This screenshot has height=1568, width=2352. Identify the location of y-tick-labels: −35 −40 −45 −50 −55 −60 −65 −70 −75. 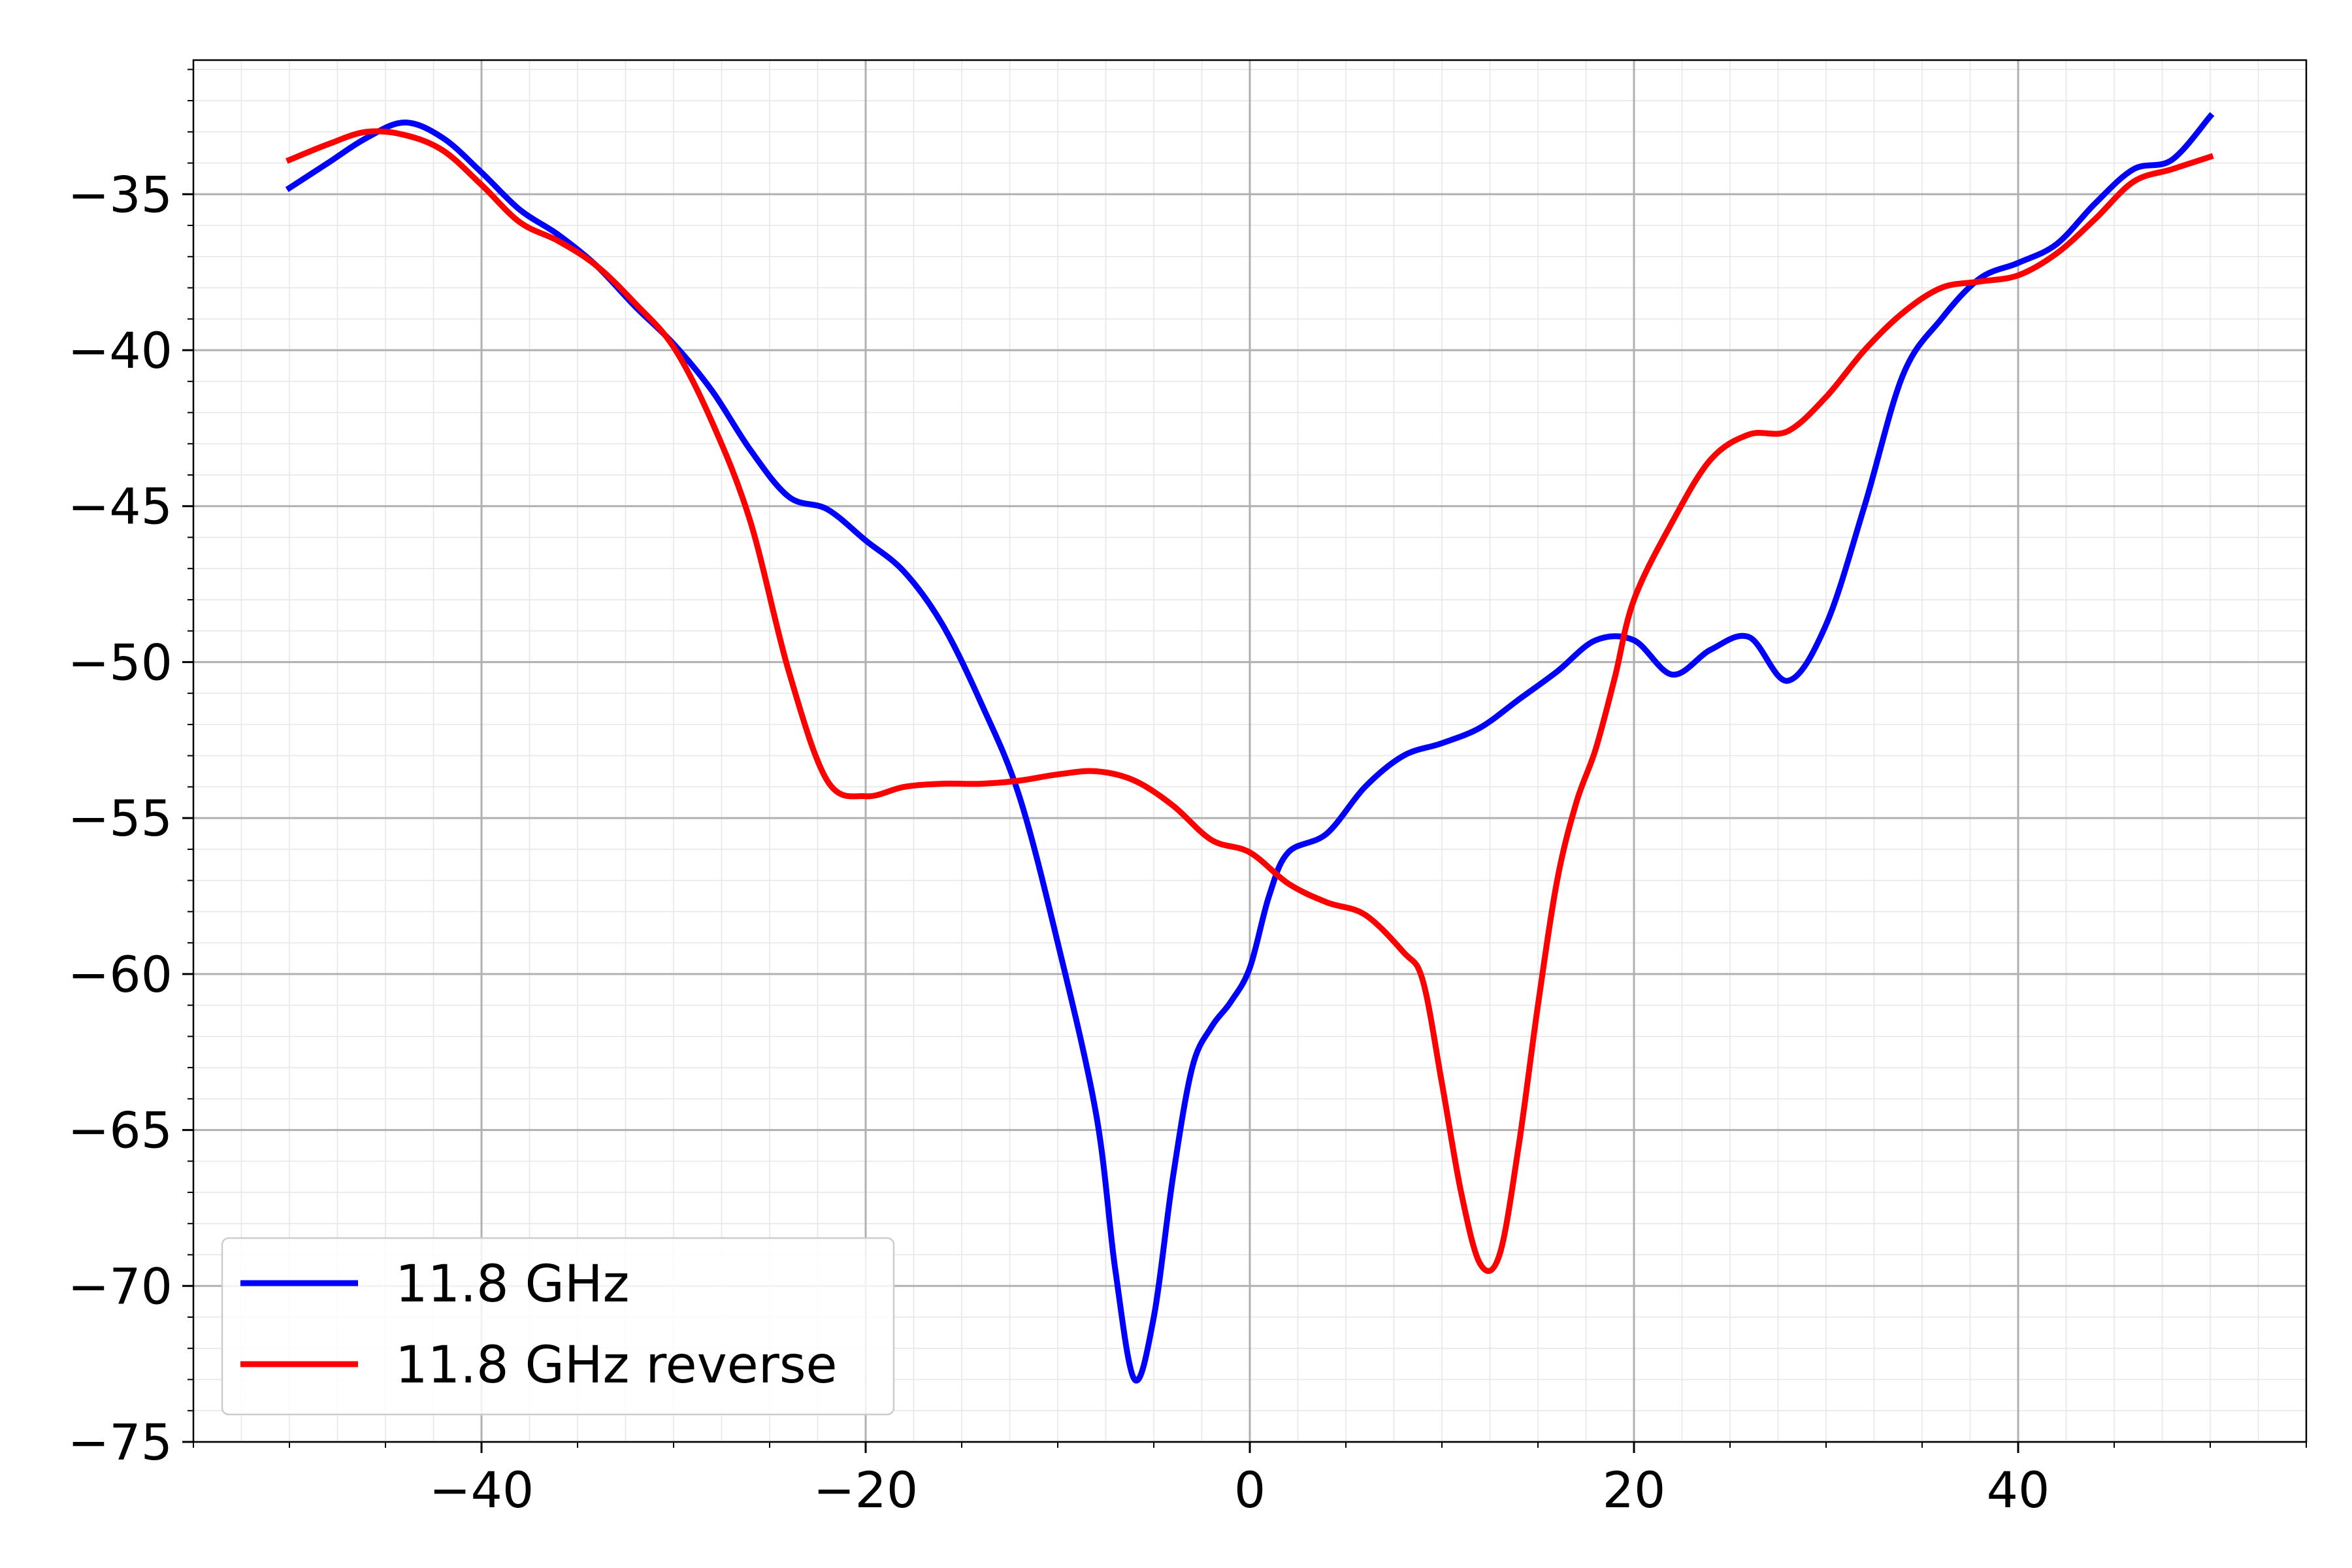
(120, 818).